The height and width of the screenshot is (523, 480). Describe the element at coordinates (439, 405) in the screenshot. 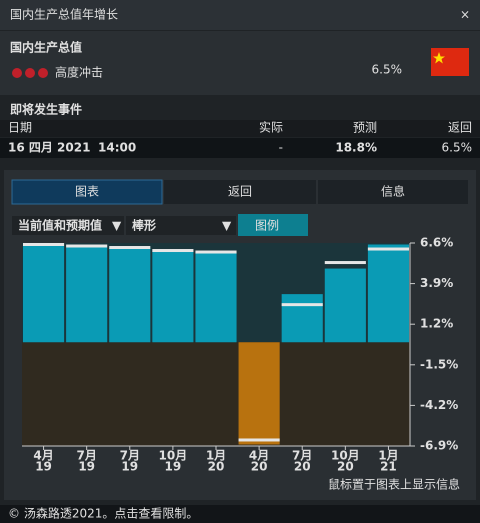

I see `y-tick-label: -4.2%` at that location.